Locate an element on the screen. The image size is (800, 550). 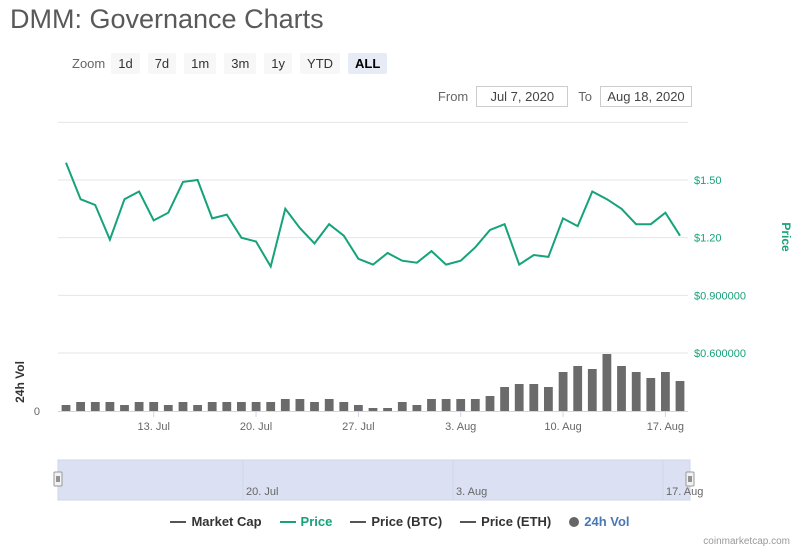
date-range: From Jul 7, 2020 To Aug 18, 2020 is located at coordinates (565, 96).